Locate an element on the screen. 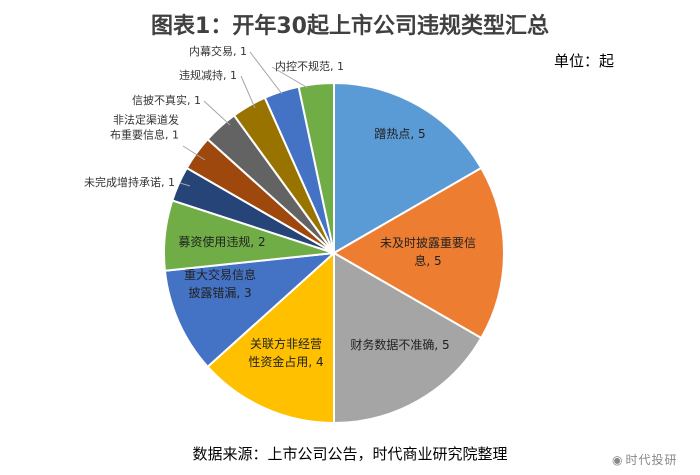 This screenshot has height=475, width=700. slice-label: 内控不规范, 1 is located at coordinates (309, 66).